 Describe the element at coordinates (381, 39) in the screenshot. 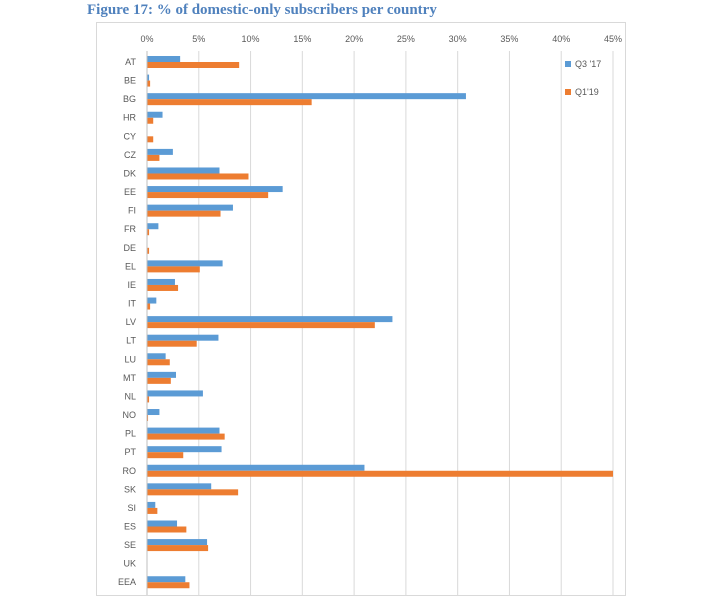

I see `x-axis-tick-labels: 0% 5% 10% 15% 20% 25% 30% 35% 40% 45%` at that location.